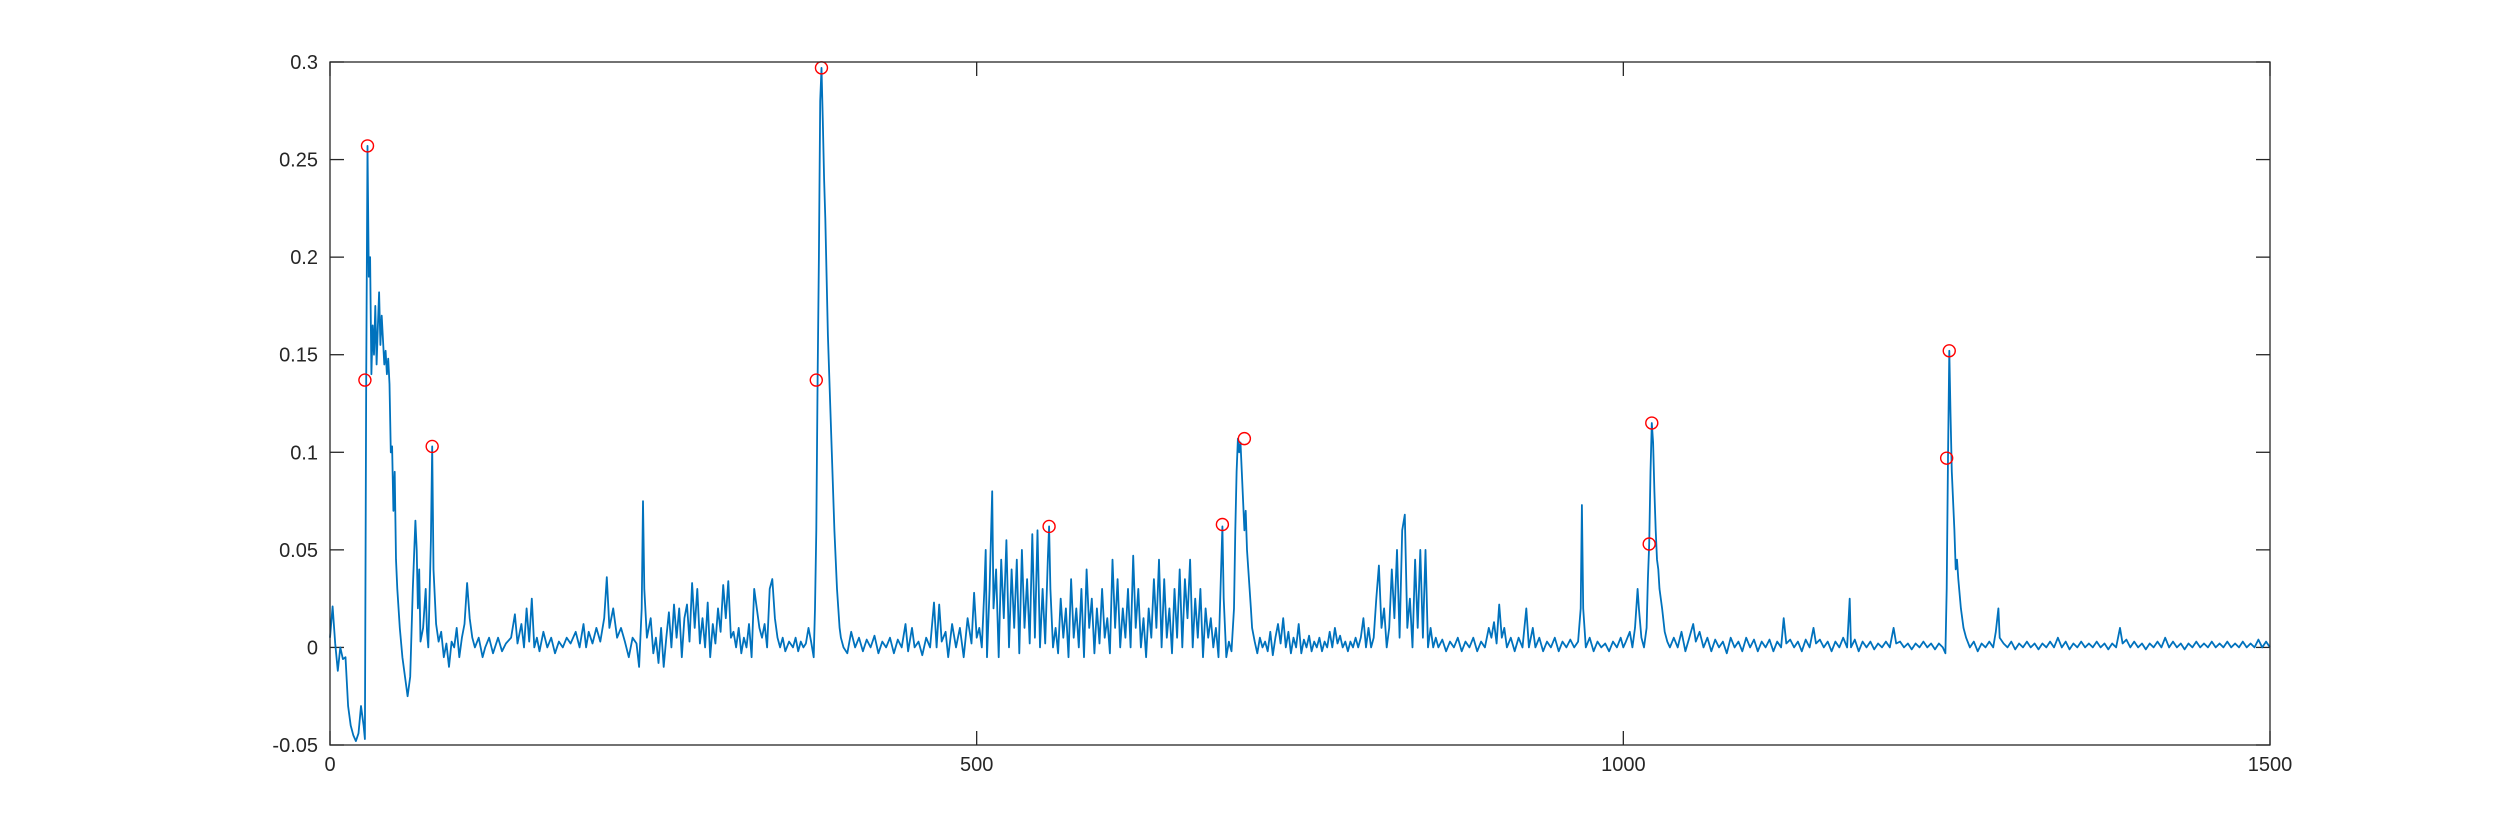  Describe the element at coordinates (298, 161) in the screenshot. I see `y-tick-label: 0.25` at that location.